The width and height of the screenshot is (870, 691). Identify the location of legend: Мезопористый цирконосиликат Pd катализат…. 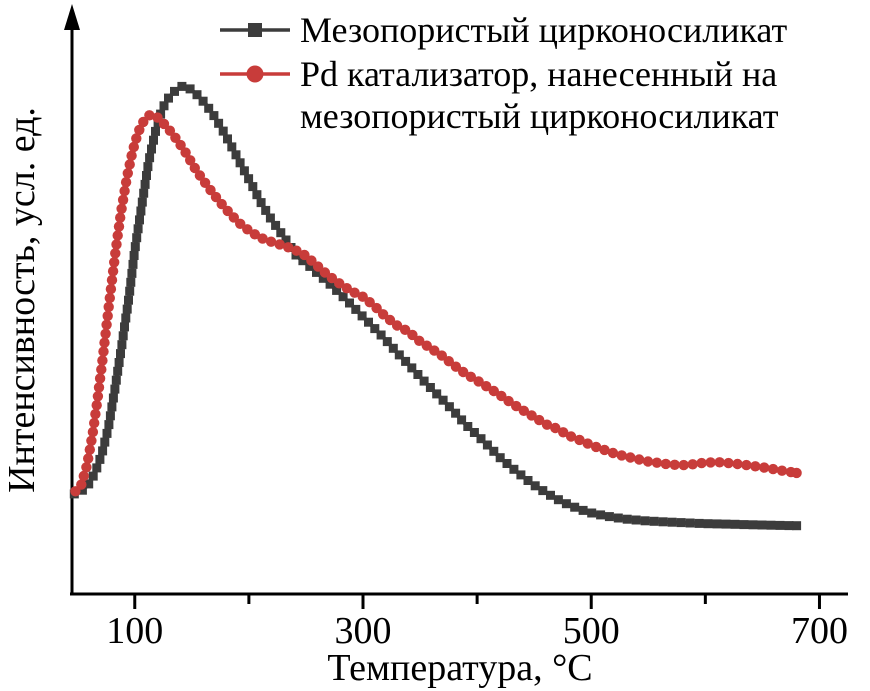
(503, 73).